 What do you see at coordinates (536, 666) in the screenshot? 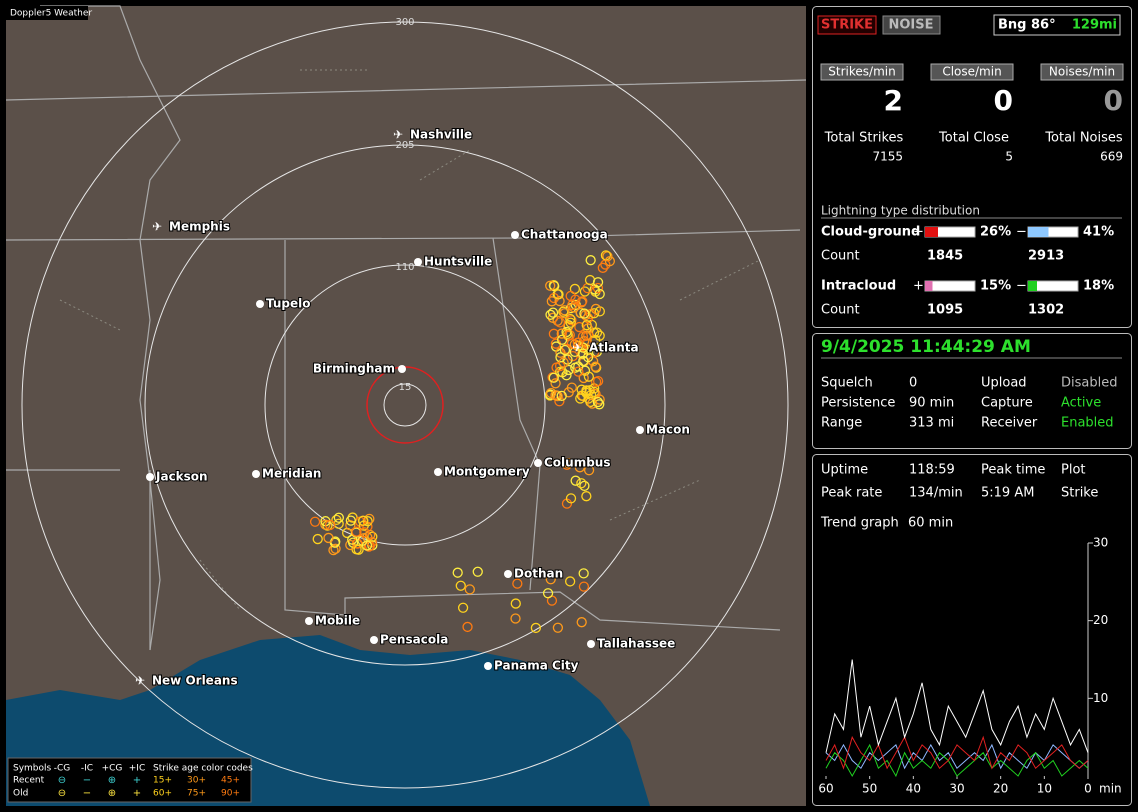
I see `city-label: Panama City` at bounding box center [536, 666].